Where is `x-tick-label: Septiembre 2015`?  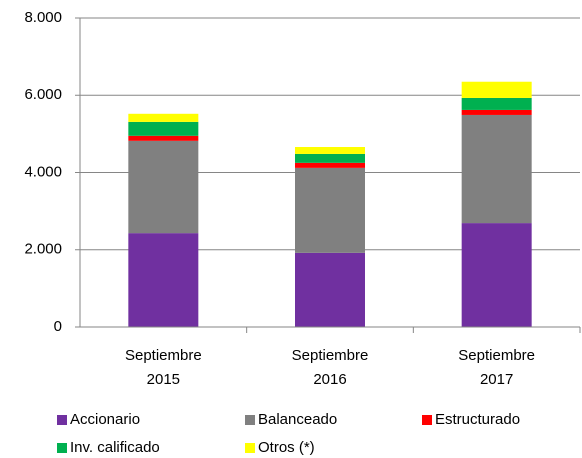
x-tick-label: Septiembre 2015 is located at coordinates (163, 367).